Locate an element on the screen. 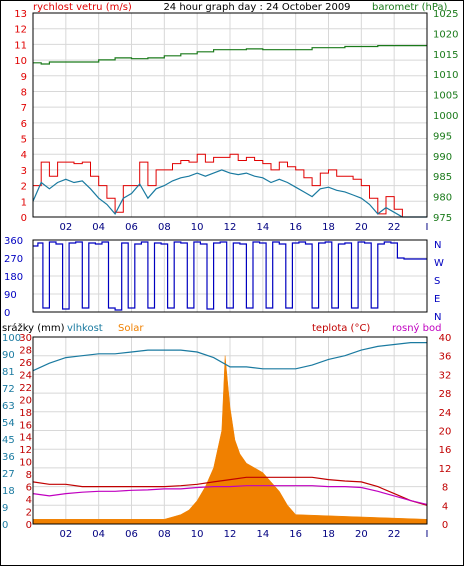  temperature-series-line is located at coordinates (230, 491).